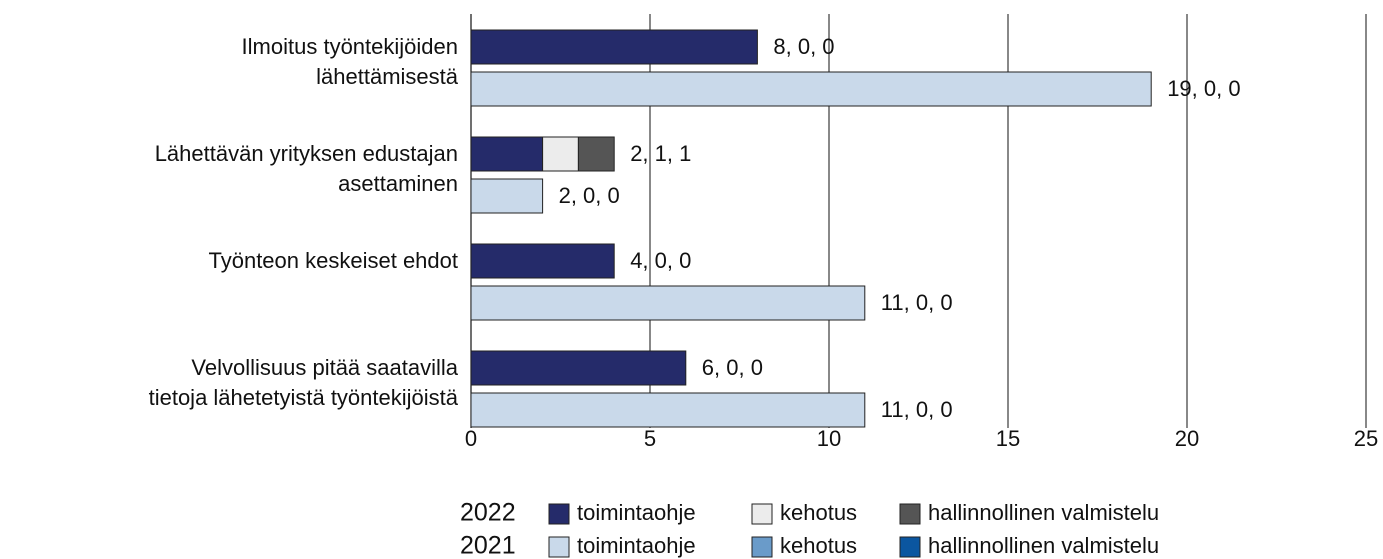 Image resolution: width=1383 pixels, height=559 pixels. I want to click on legend-group: 2021, so click(488, 545).